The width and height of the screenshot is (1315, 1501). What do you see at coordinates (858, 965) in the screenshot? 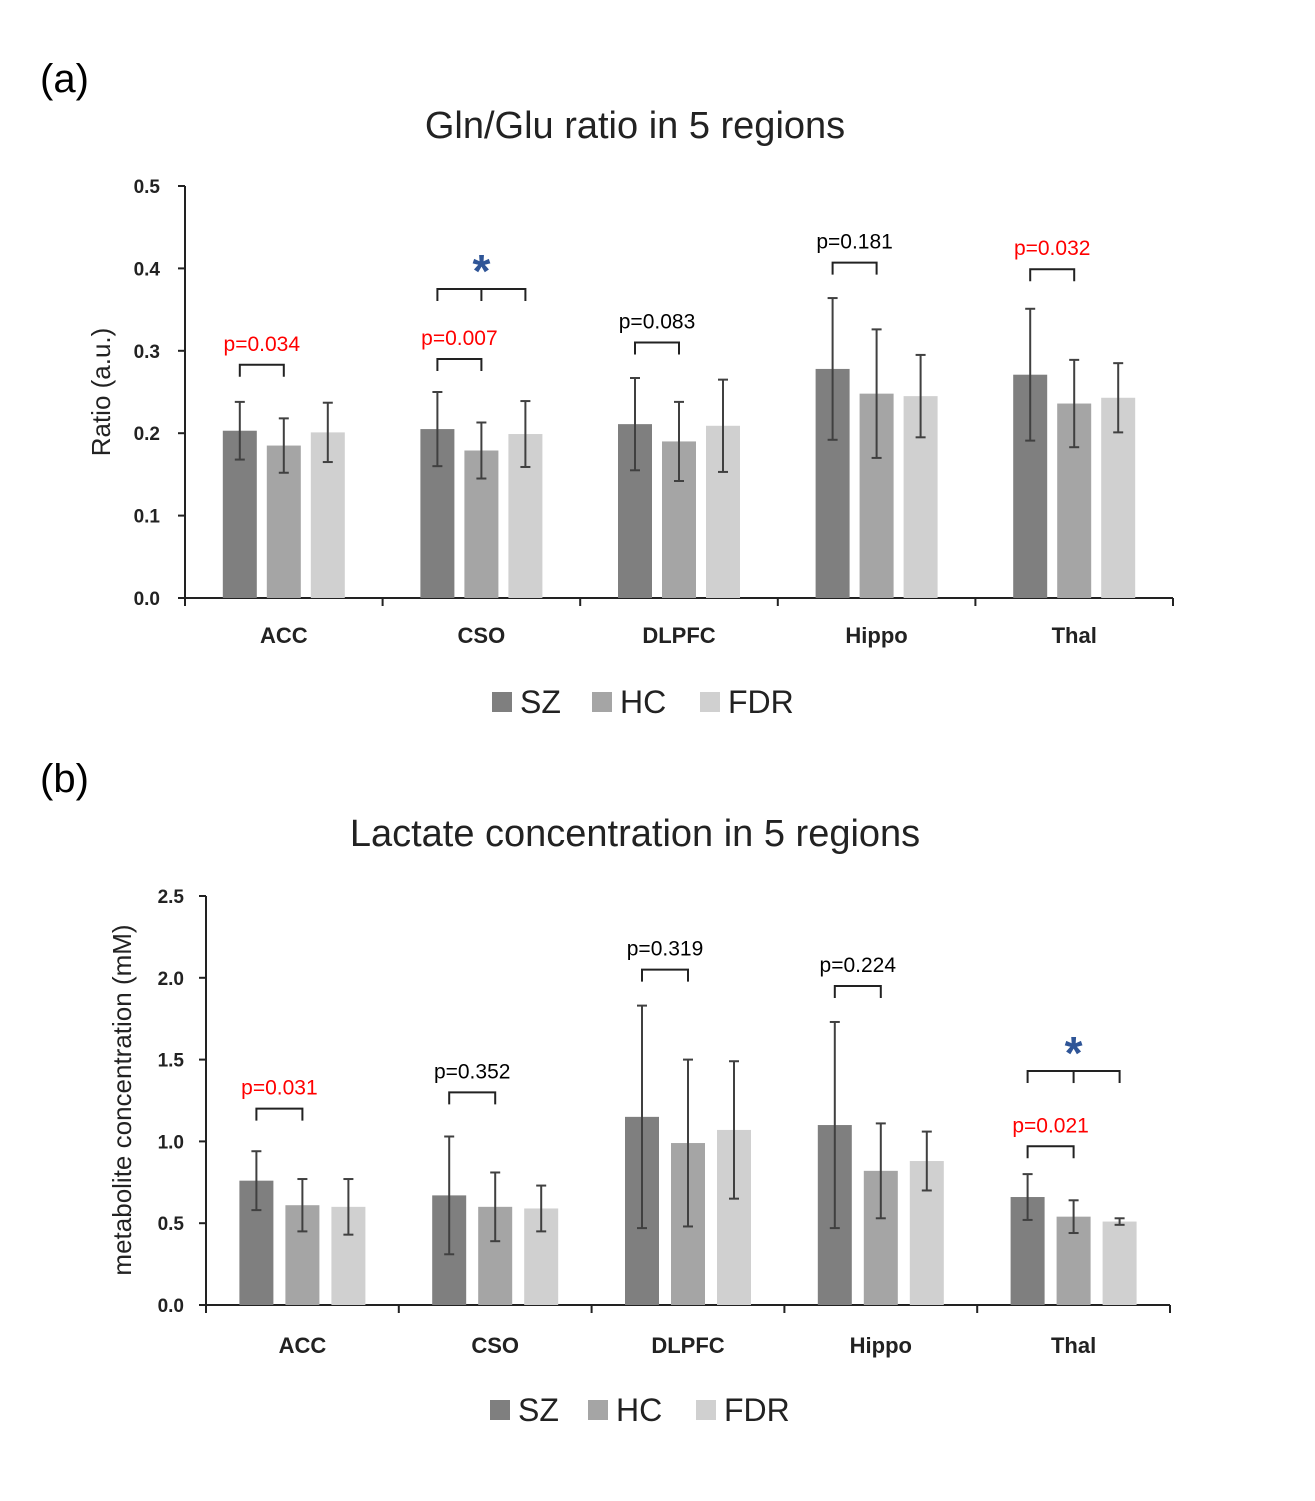
I see `p-value-label: p=0.224` at bounding box center [858, 965].